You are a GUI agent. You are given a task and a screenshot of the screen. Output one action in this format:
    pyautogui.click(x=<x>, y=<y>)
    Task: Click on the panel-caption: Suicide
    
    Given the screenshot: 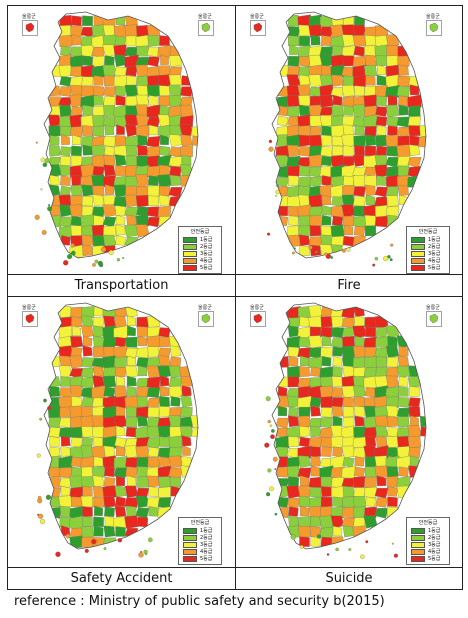 What is the action you would take?
    pyautogui.click(x=349, y=578)
    